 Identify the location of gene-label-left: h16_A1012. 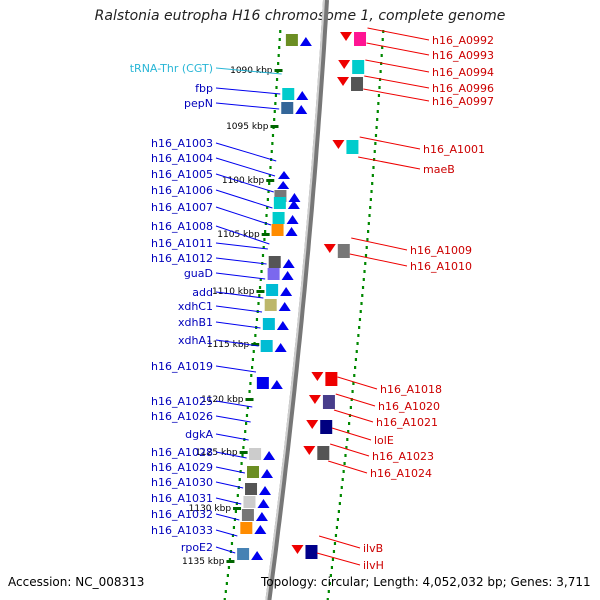
(182, 258).